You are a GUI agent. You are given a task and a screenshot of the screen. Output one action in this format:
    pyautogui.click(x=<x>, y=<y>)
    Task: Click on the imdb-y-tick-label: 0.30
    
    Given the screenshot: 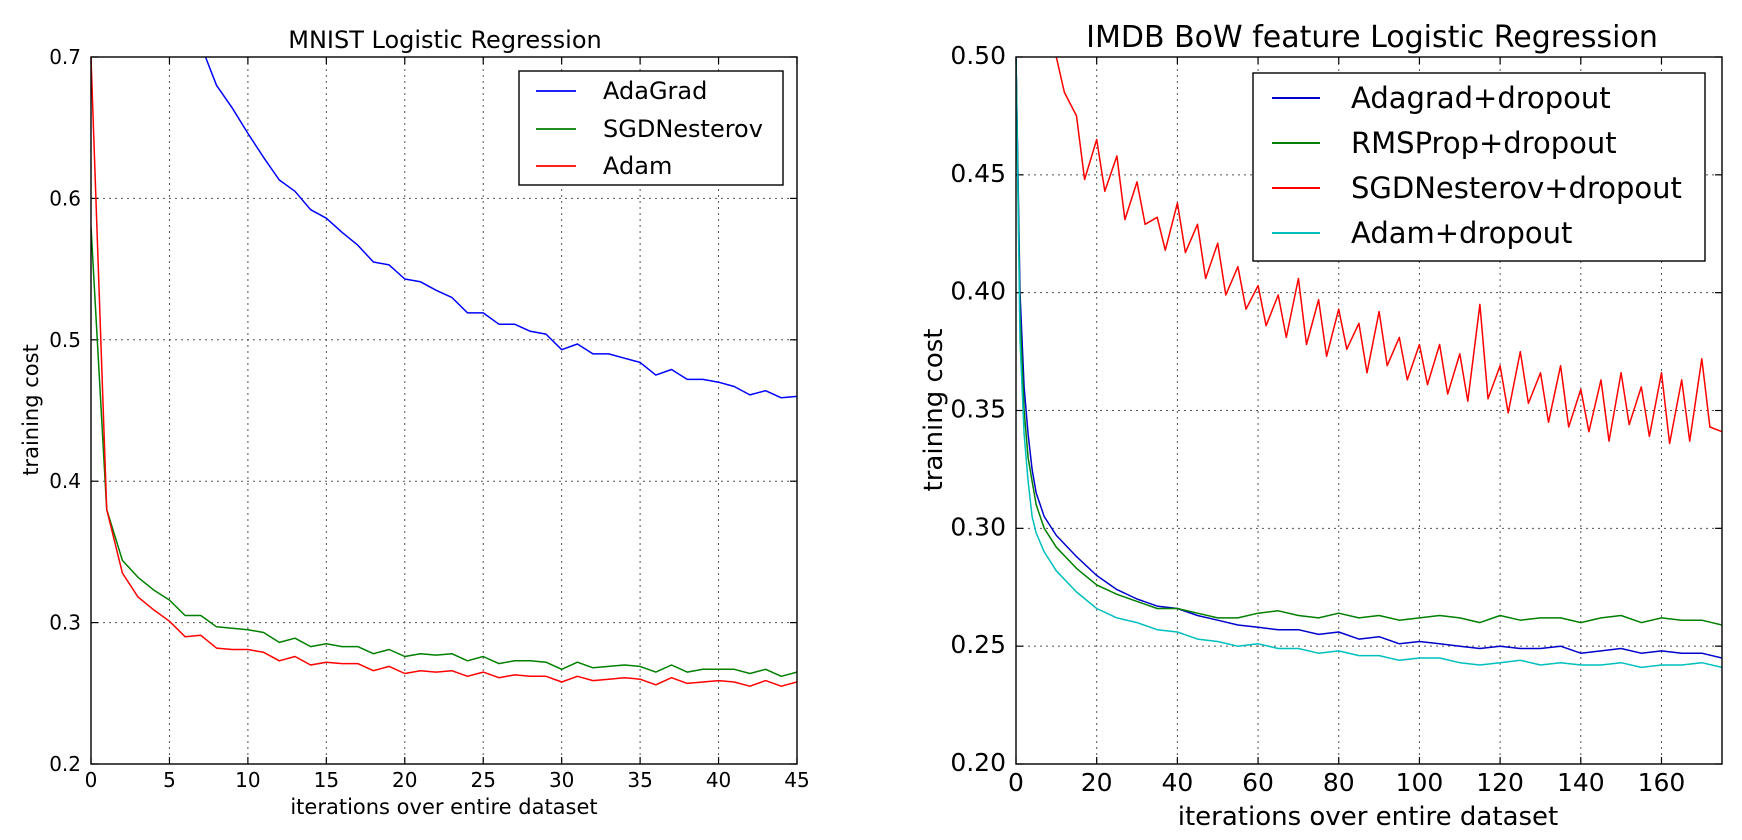 What is the action you would take?
    pyautogui.click(x=978, y=526)
    